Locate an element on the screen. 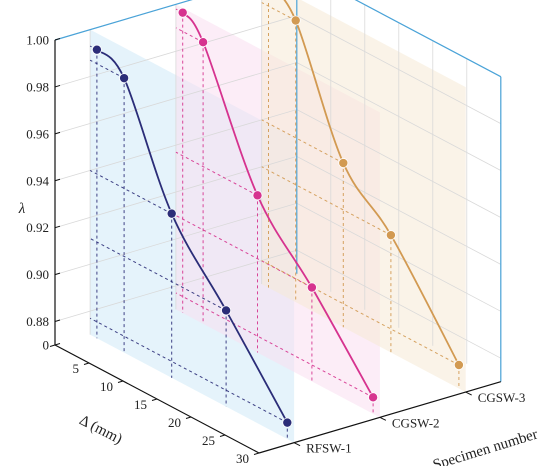 The image size is (550, 466). z-tick-label: 1.00 is located at coordinates (37, 40).